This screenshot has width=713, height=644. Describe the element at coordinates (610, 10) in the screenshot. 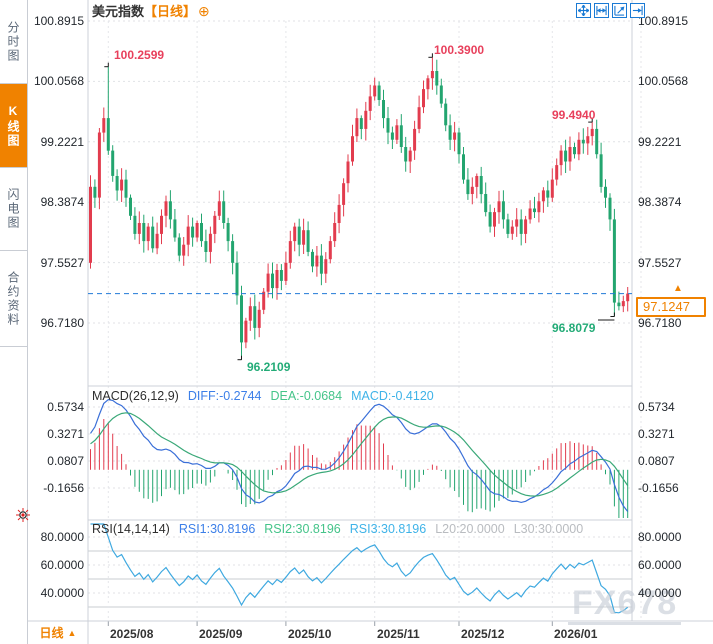

I see `chart-toolbar` at that location.